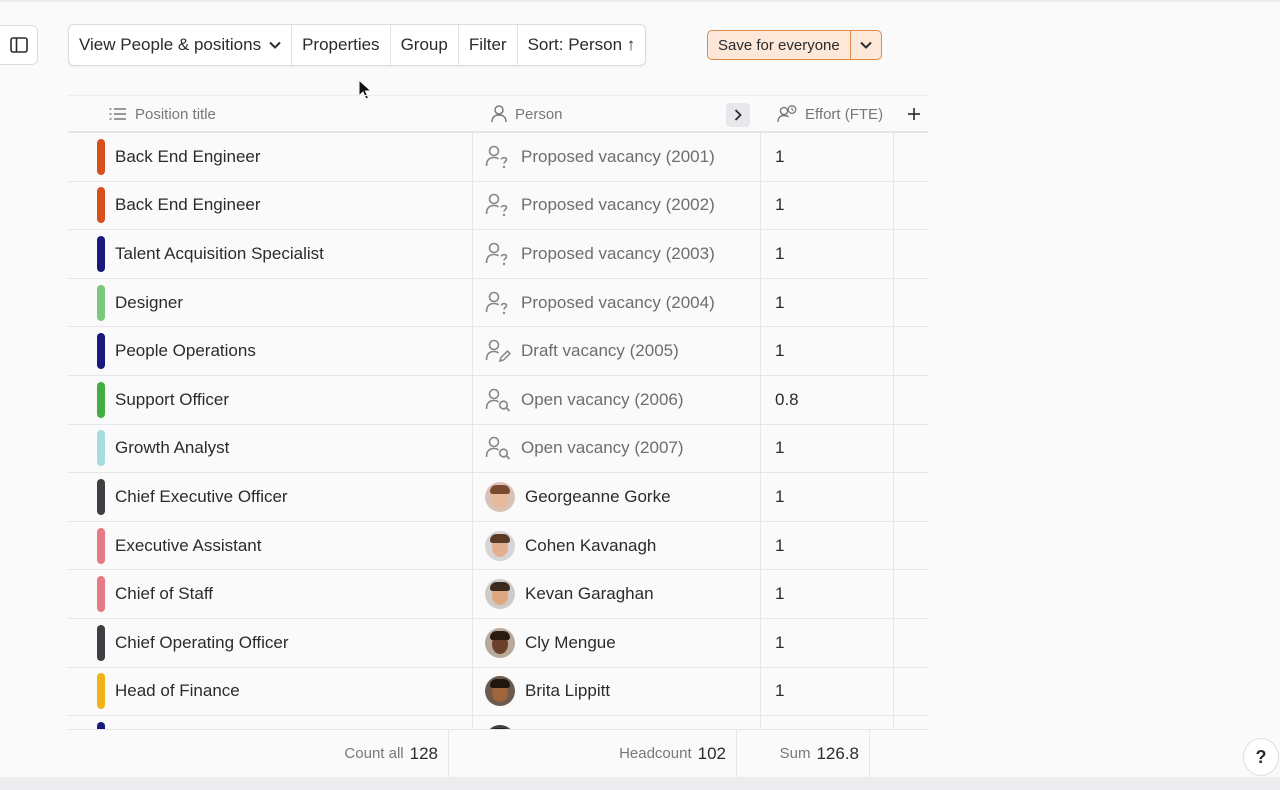 The image size is (1280, 790). I want to click on effort-cell: 0.8, so click(827, 399).